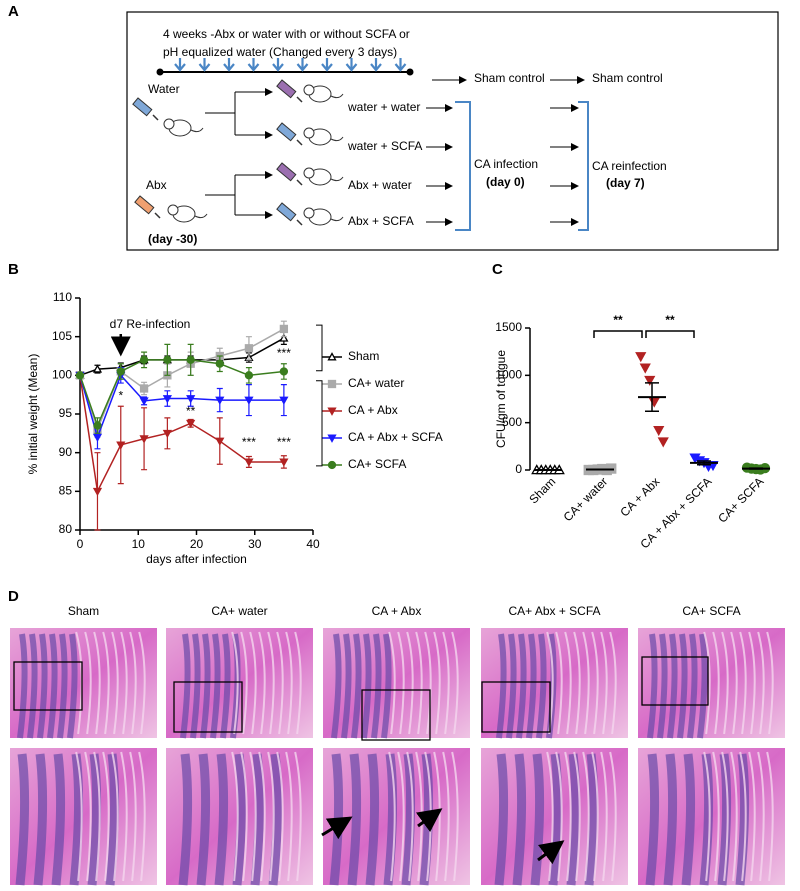 The height and width of the screenshot is (891, 800). I want to click on y-tick-label: 1500, so click(508, 327).